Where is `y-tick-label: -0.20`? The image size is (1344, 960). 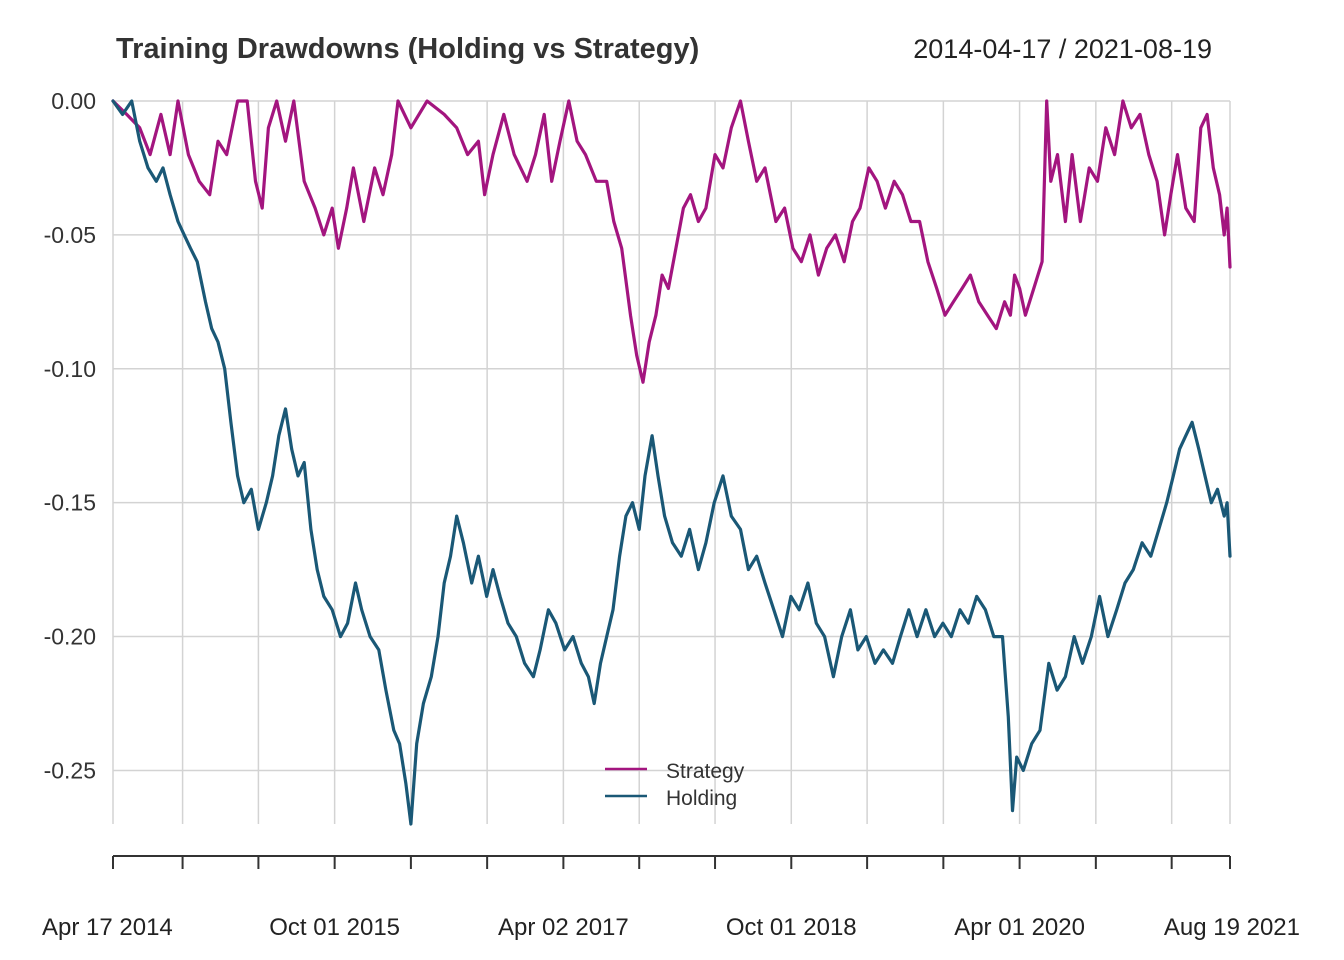 y-tick-label: -0.20 is located at coordinates (70, 637).